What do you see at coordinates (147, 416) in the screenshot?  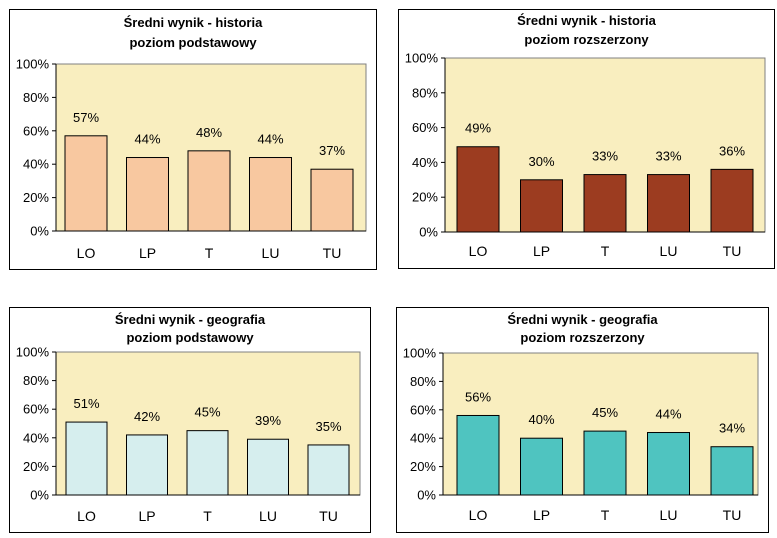 I see `data-label: 42%` at bounding box center [147, 416].